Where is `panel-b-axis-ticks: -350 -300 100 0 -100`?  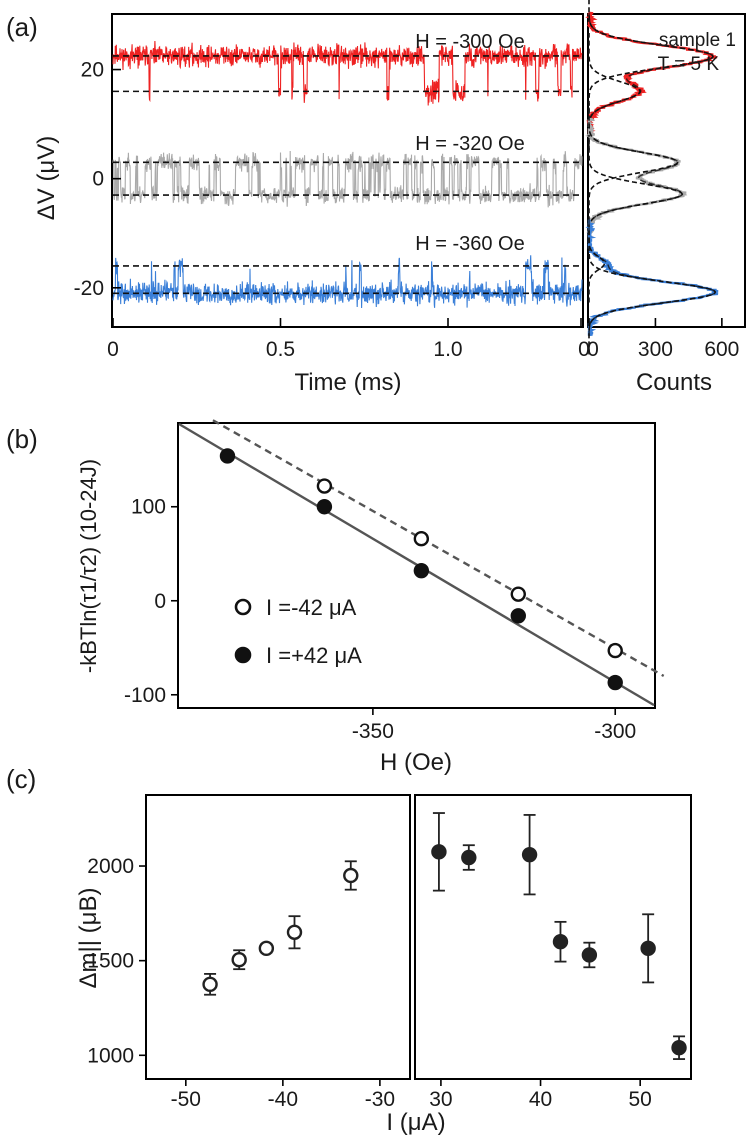 panel-b-axis-ticks: -350 -300 100 0 -100 is located at coordinates (380, 619).